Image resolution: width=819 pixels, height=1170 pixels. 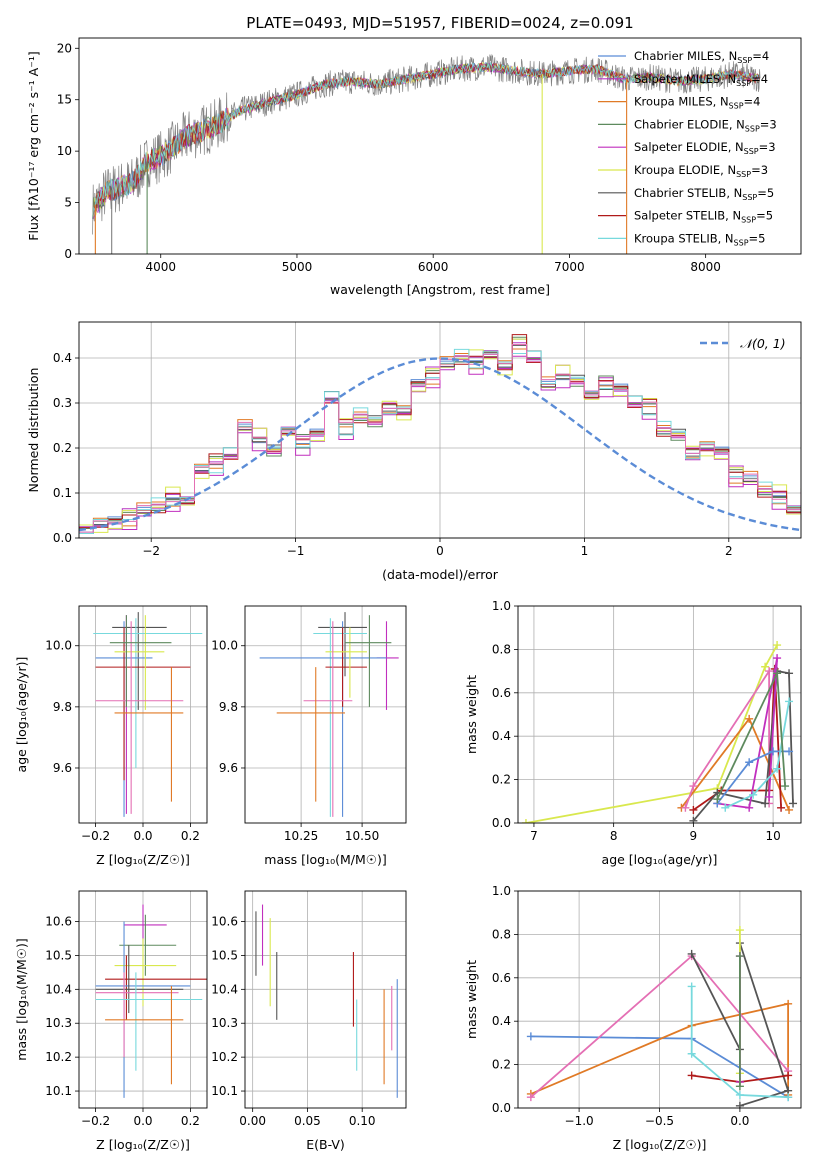 What do you see at coordinates (190, 1121) in the screenshot?
I see `mass-vs-Z-xtick-label: 0.2` at bounding box center [190, 1121].